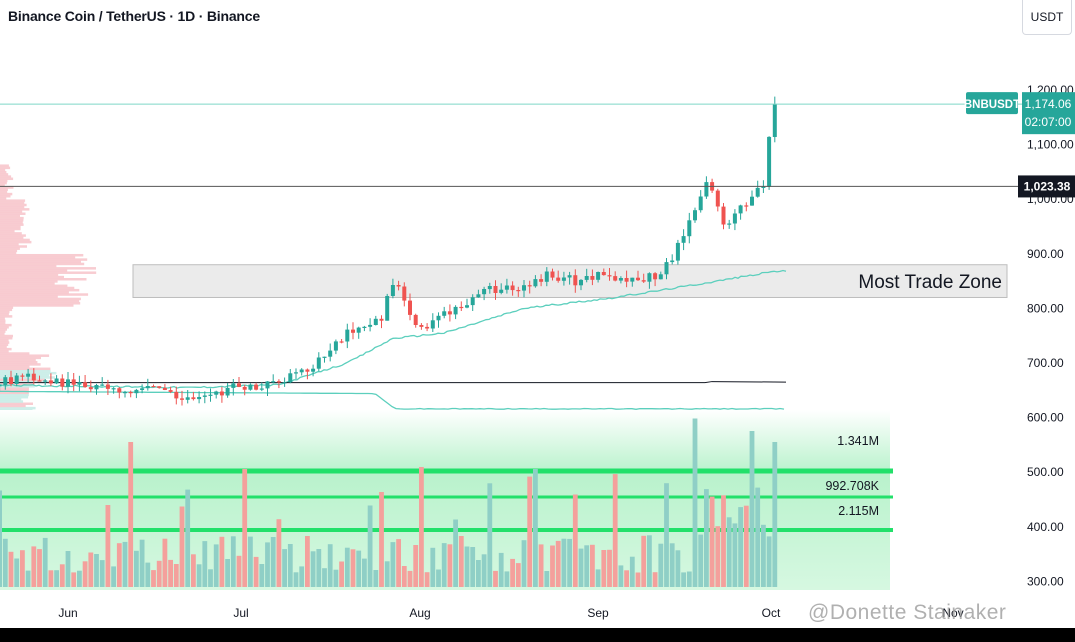 Image resolution: width=1075 pixels, height=642 pixels. I want to click on volume-level-label: 992.708K, so click(852, 486).